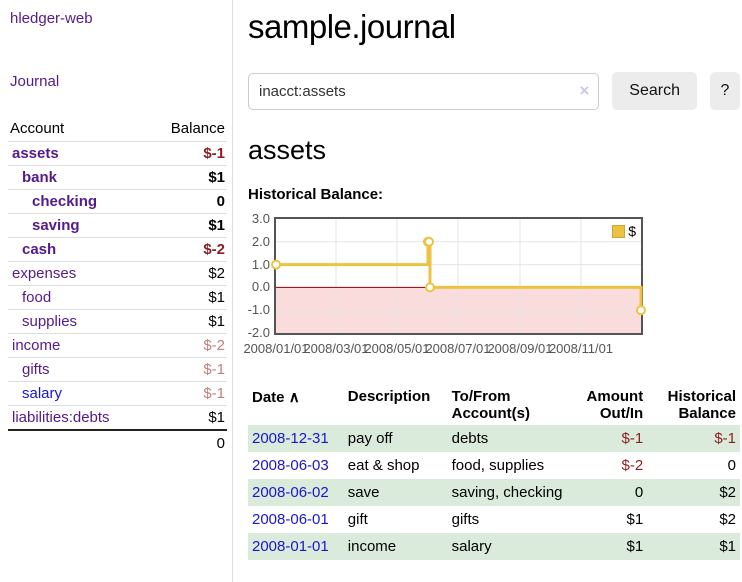 The height and width of the screenshot is (582, 742). I want to click on account-row-saving: saving $1, so click(117, 225).